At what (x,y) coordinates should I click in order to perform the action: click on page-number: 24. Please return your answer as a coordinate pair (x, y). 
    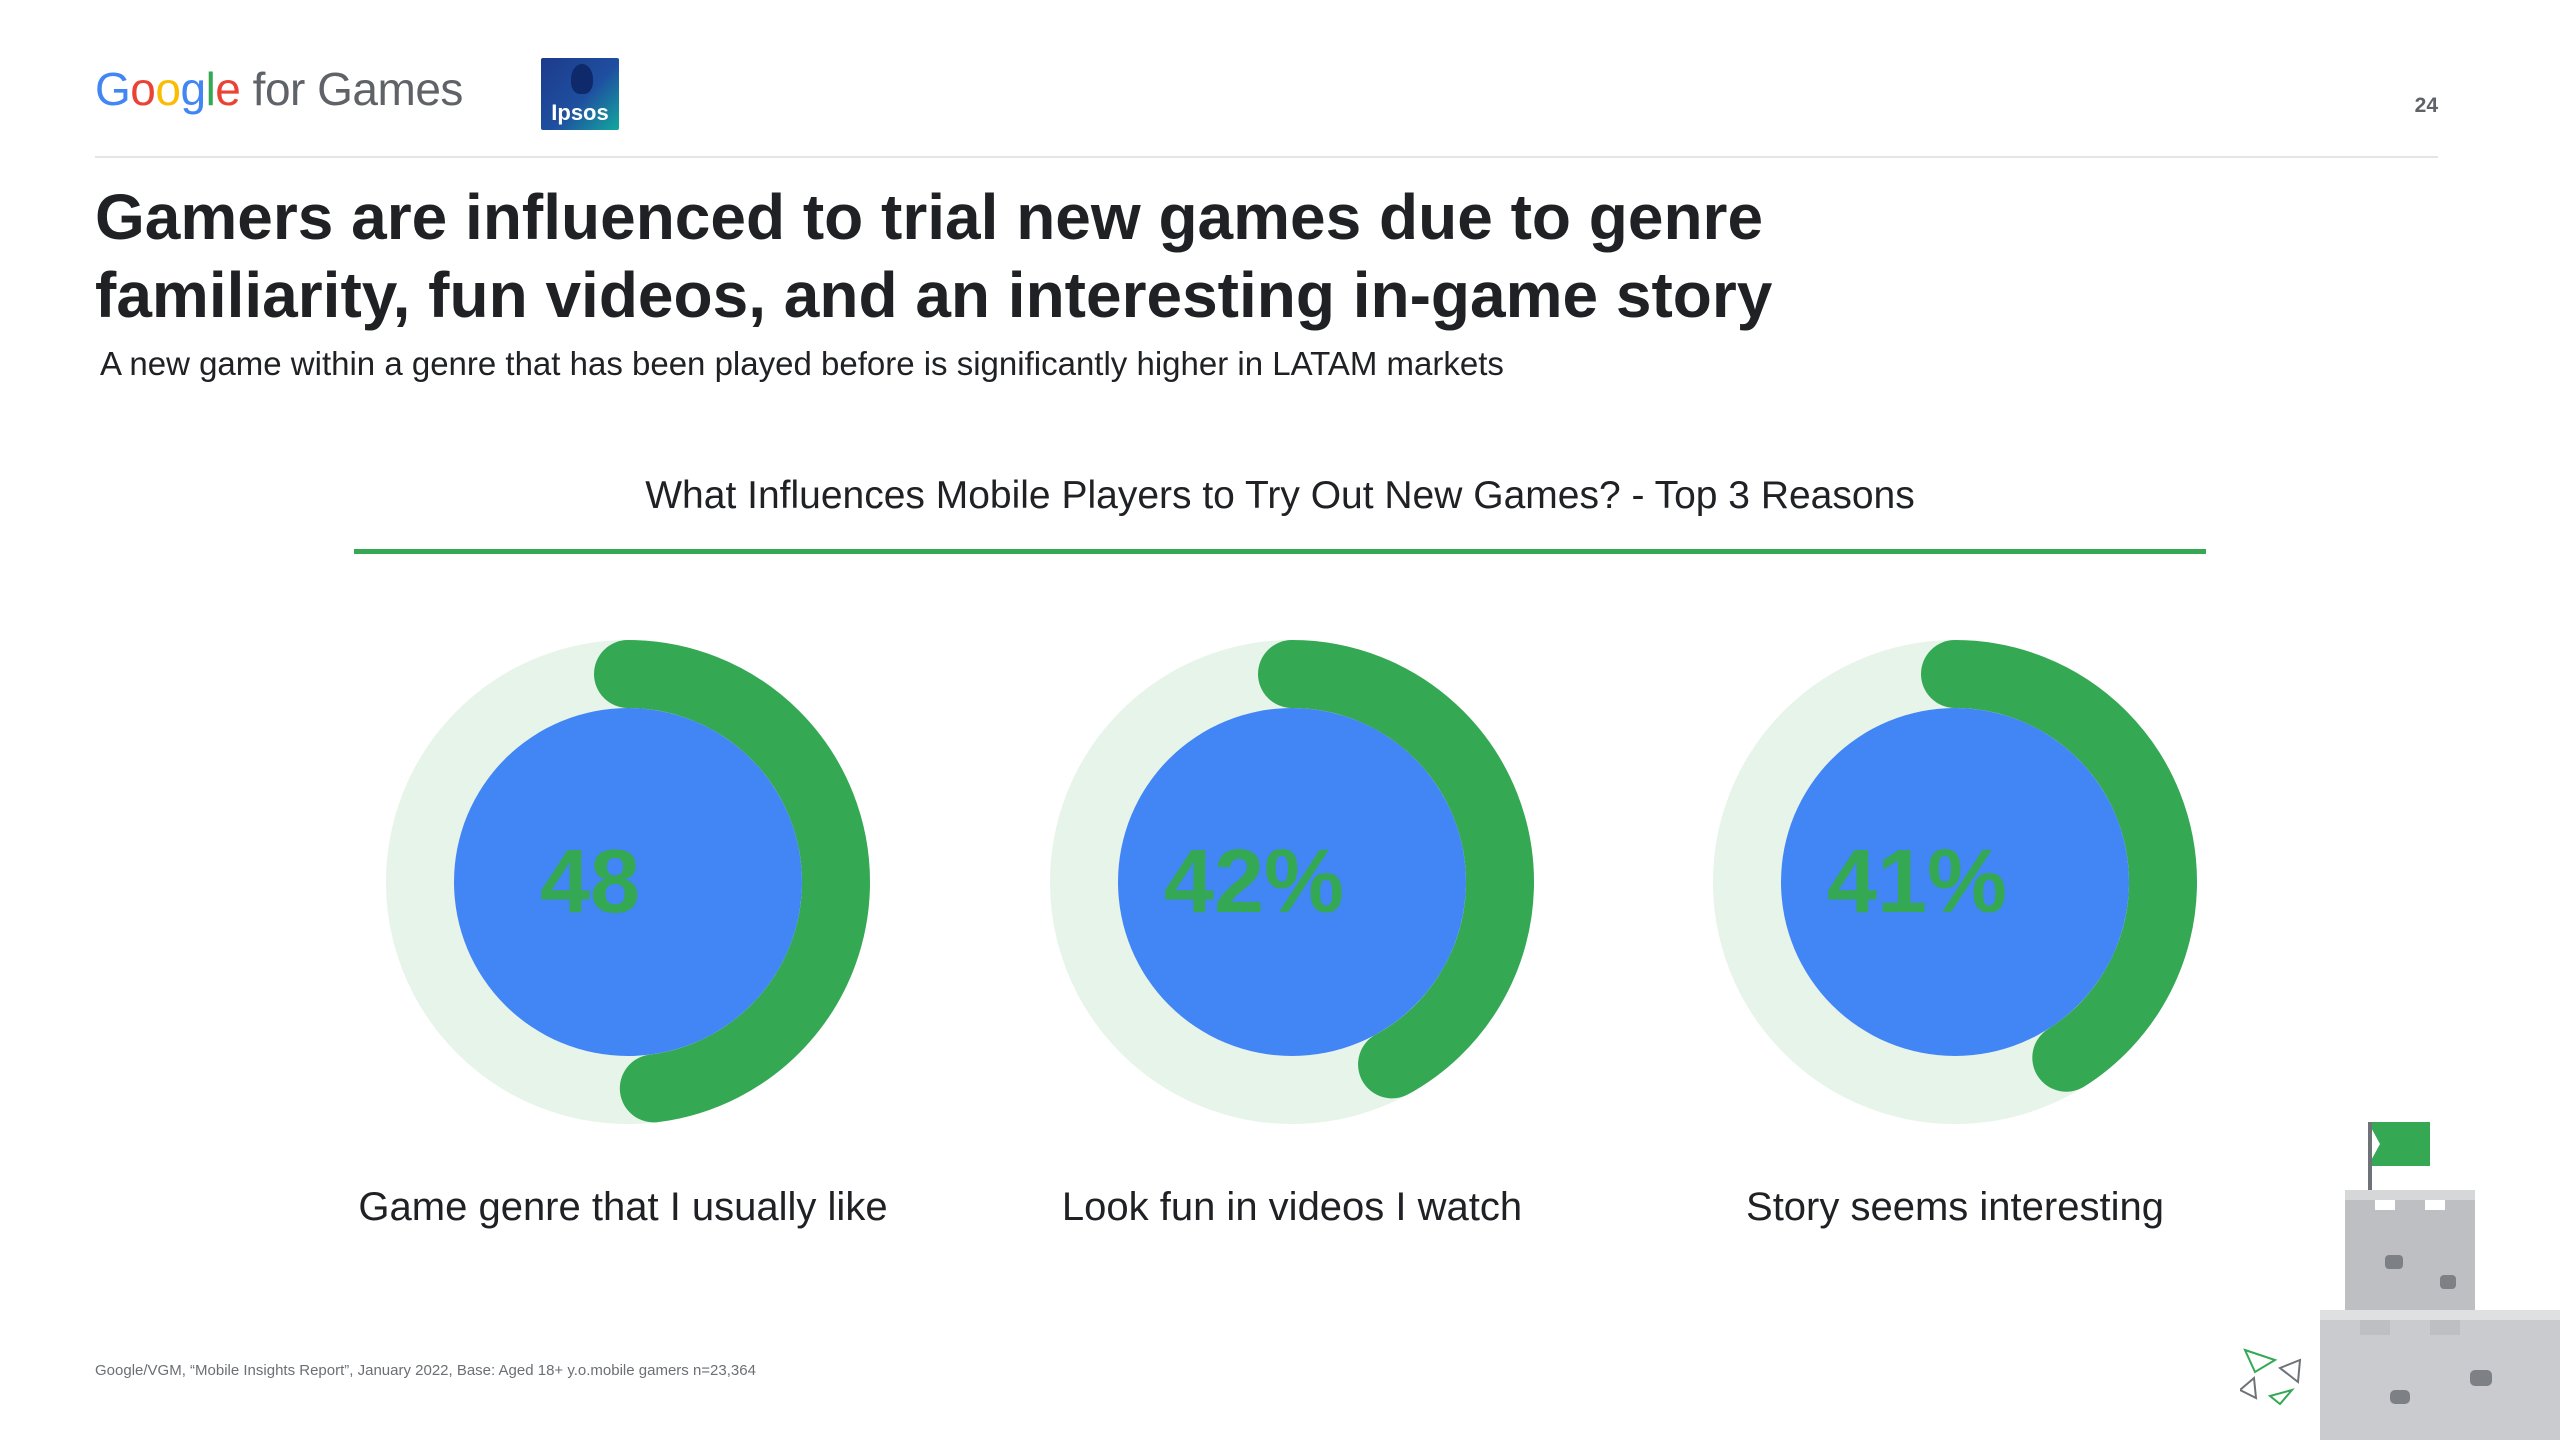
    Looking at the image, I should click on (2426, 105).